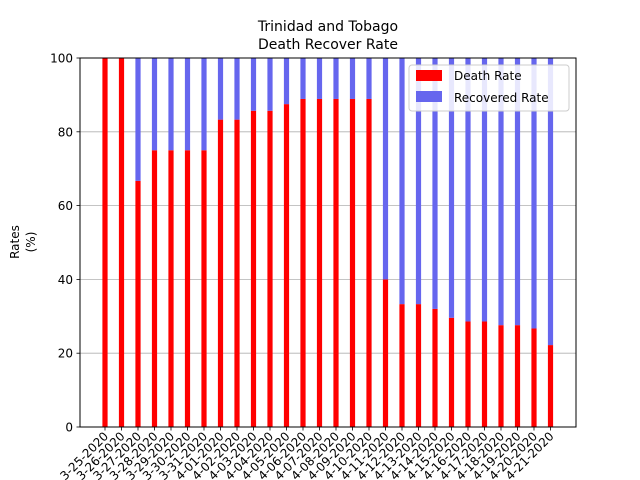 The height and width of the screenshot is (480, 640). What do you see at coordinates (488, 76) in the screenshot?
I see `legend-label-death-rate: Death Rate` at bounding box center [488, 76].